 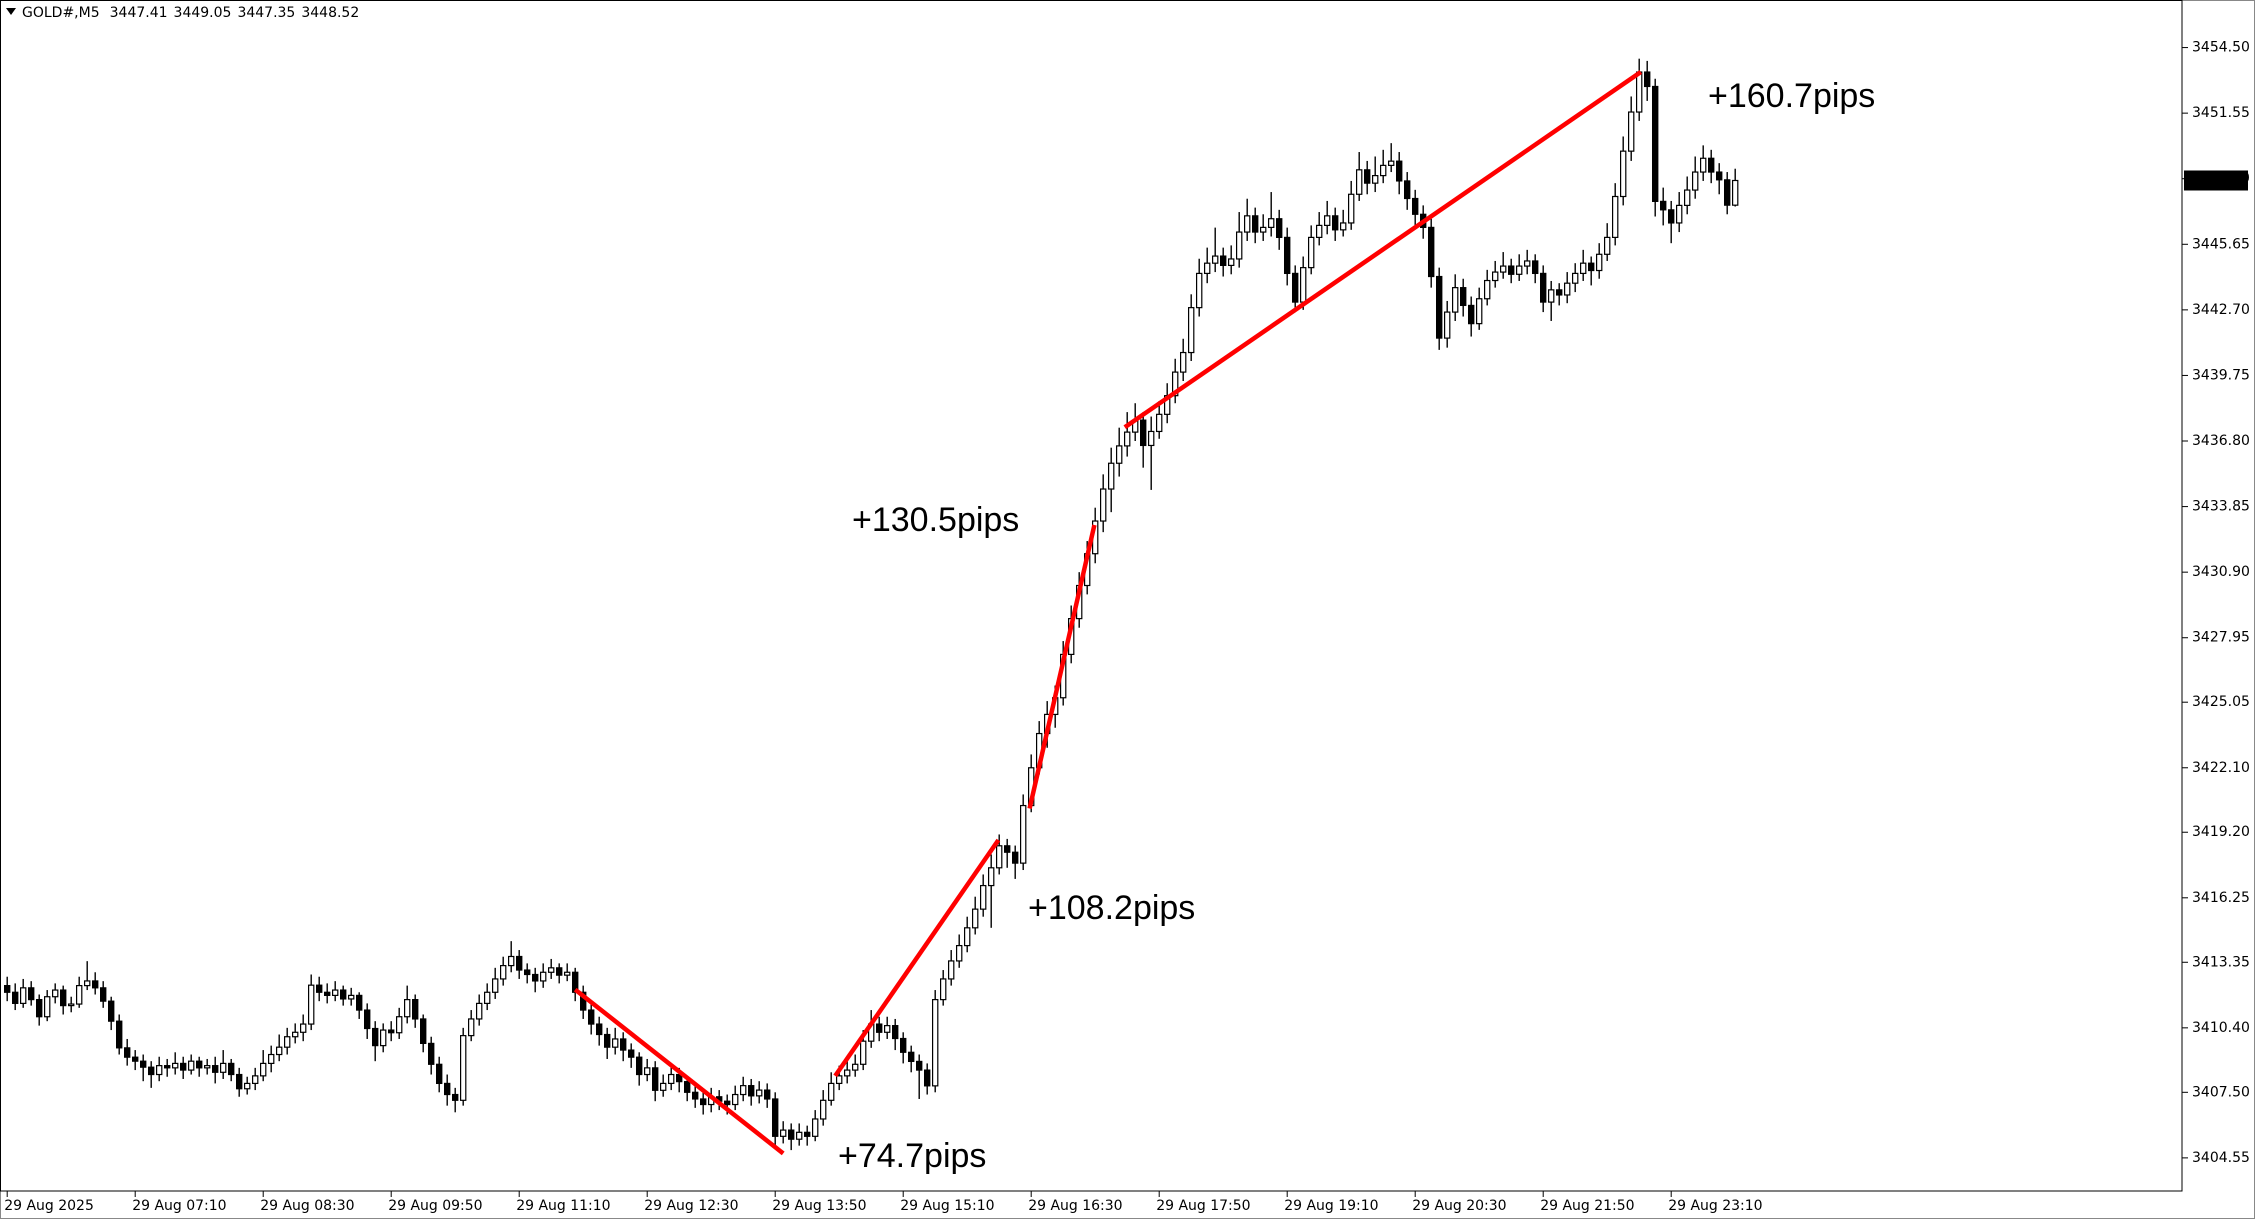 I want to click on annotation: +108.2pips, so click(x=1111, y=908).